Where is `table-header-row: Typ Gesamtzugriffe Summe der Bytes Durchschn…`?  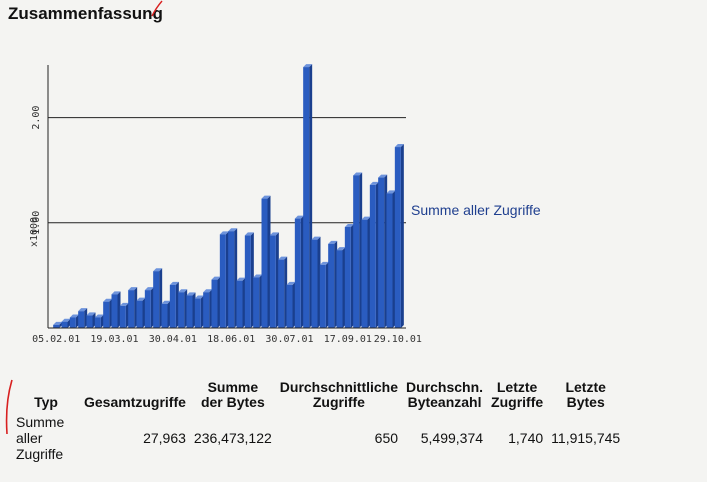
table-header-row: Typ Gesamtzugriffe Summe der Bytes Durchschn… is located at coordinates (318, 395).